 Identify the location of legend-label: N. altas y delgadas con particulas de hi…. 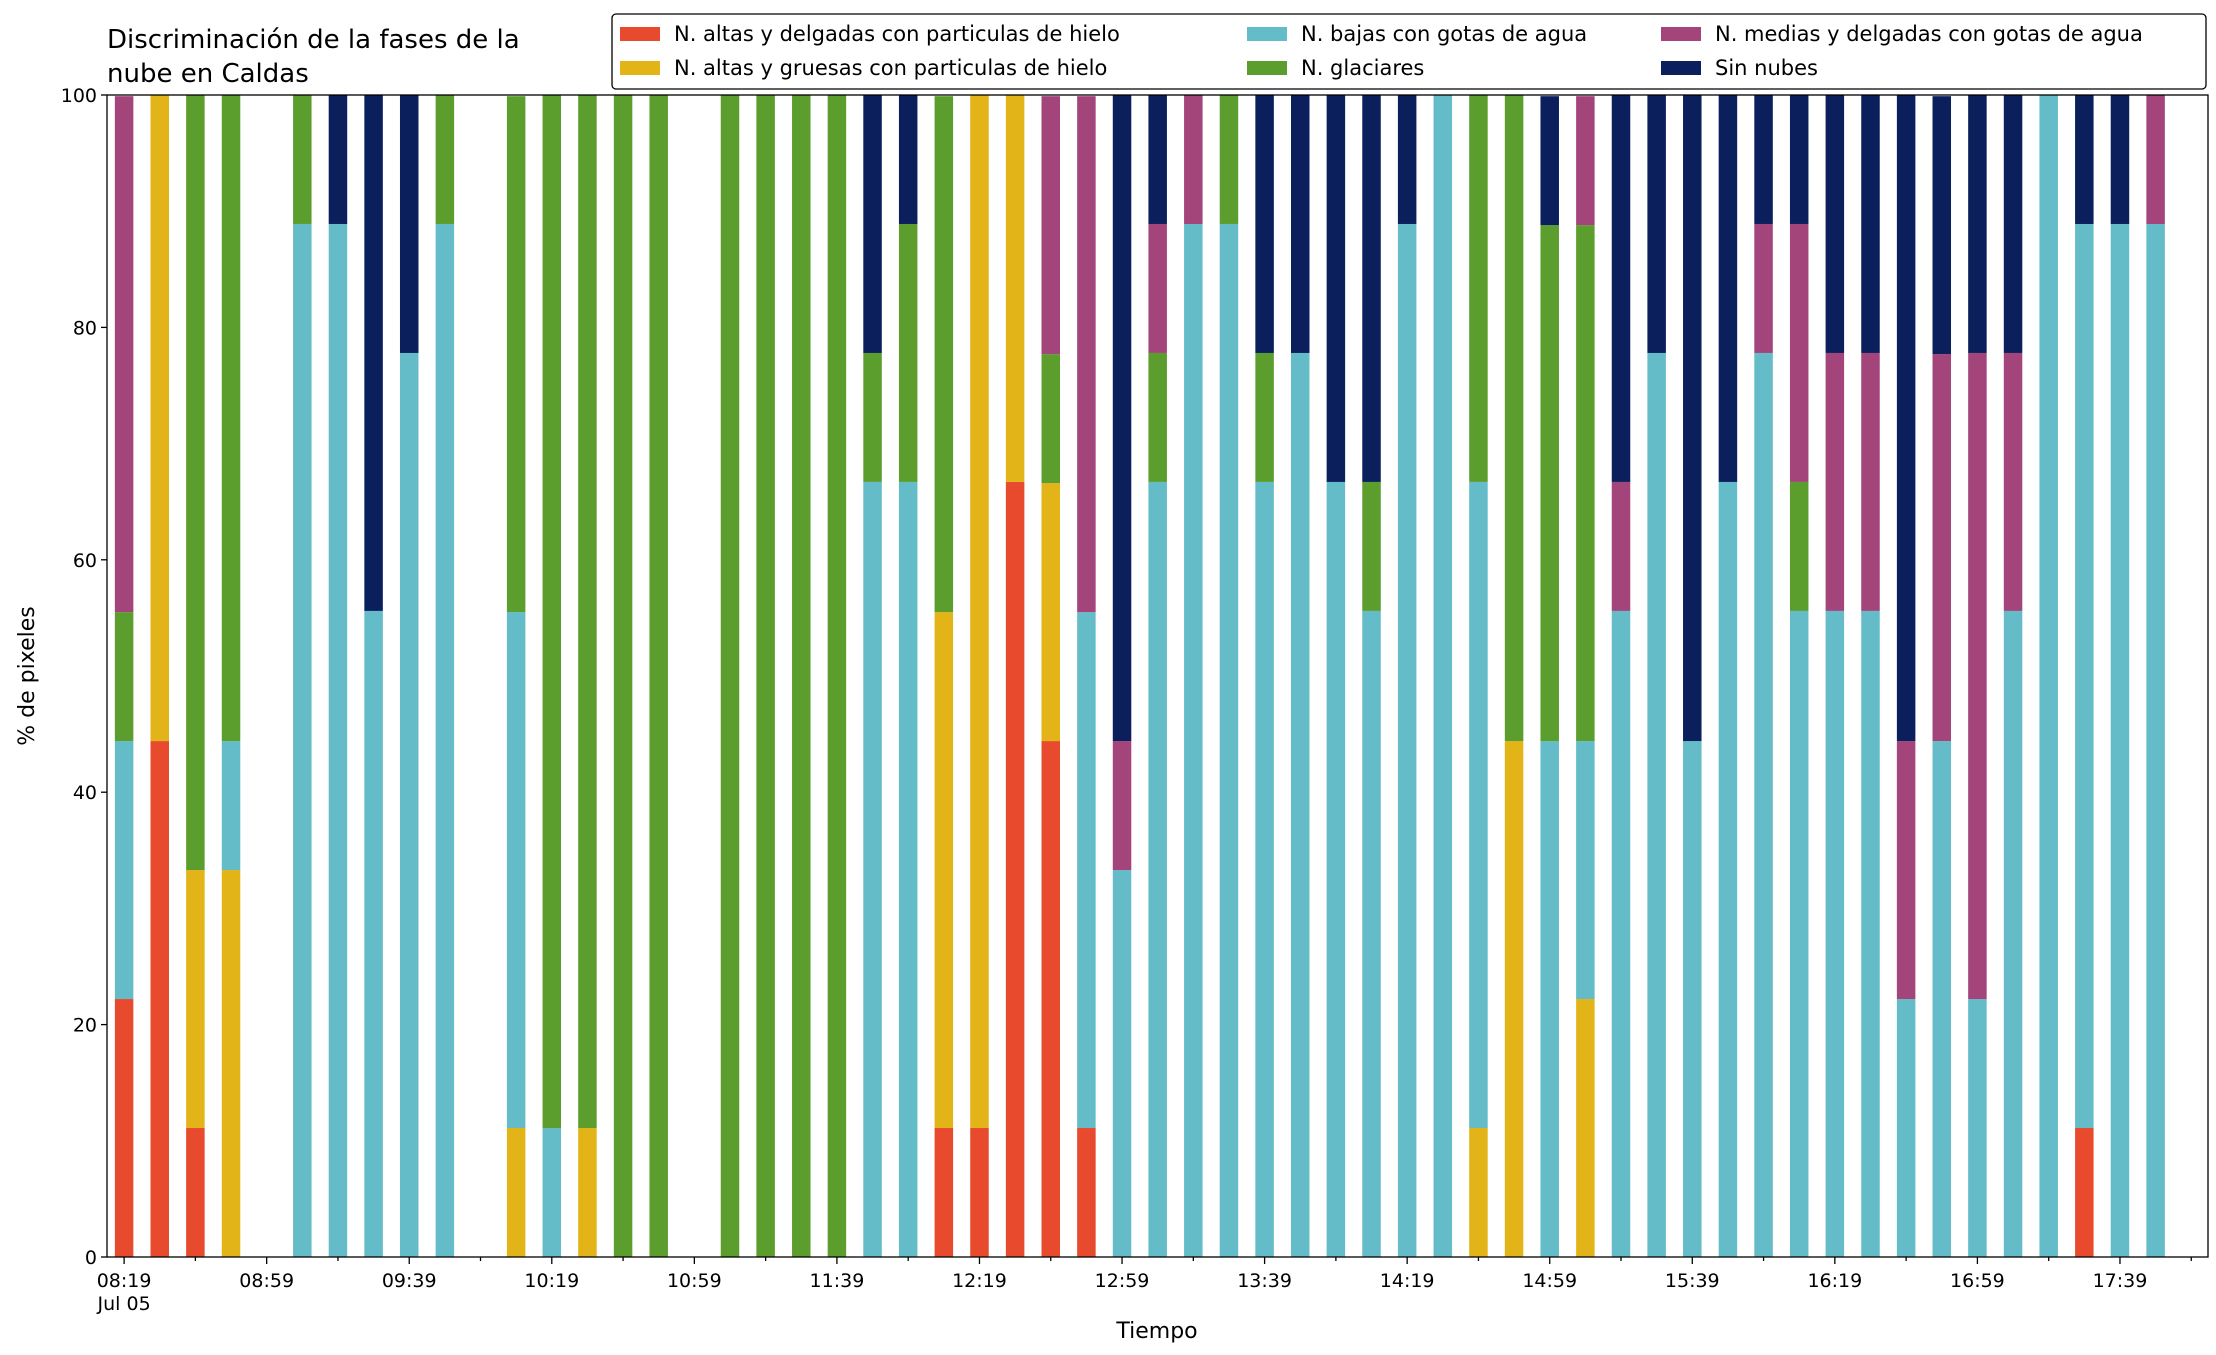
(897, 34).